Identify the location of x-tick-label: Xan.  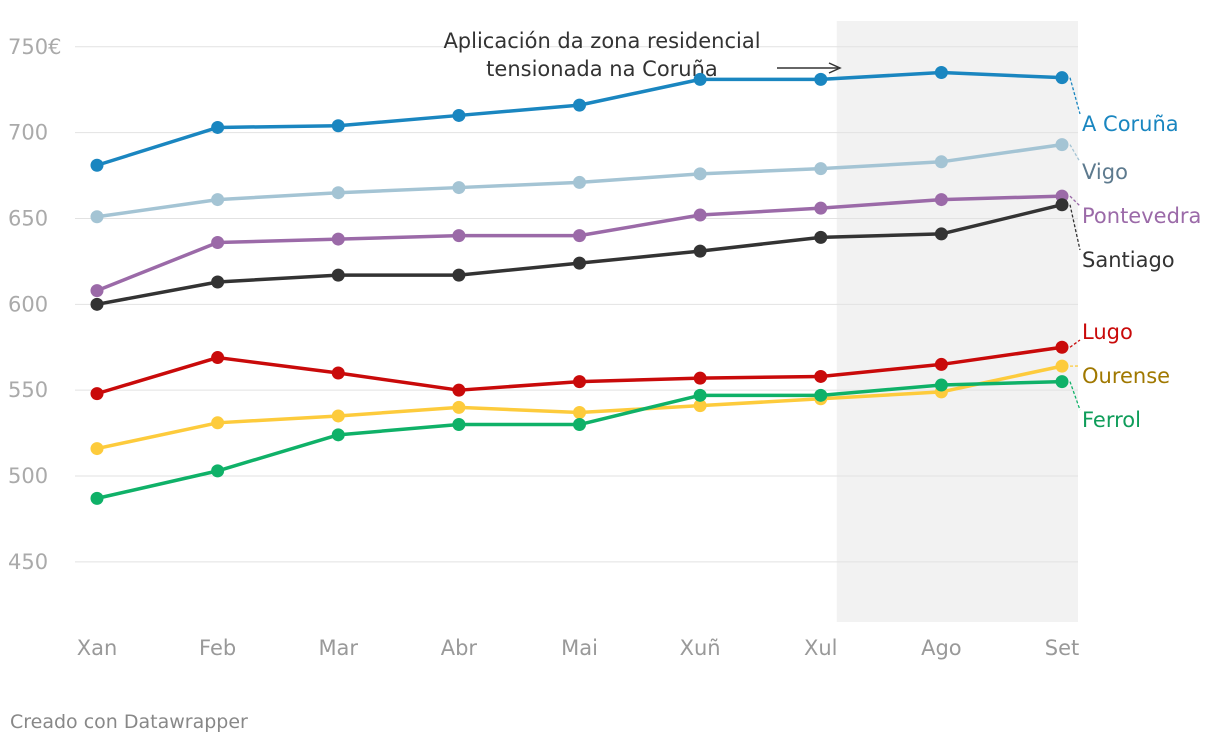
(97, 648).